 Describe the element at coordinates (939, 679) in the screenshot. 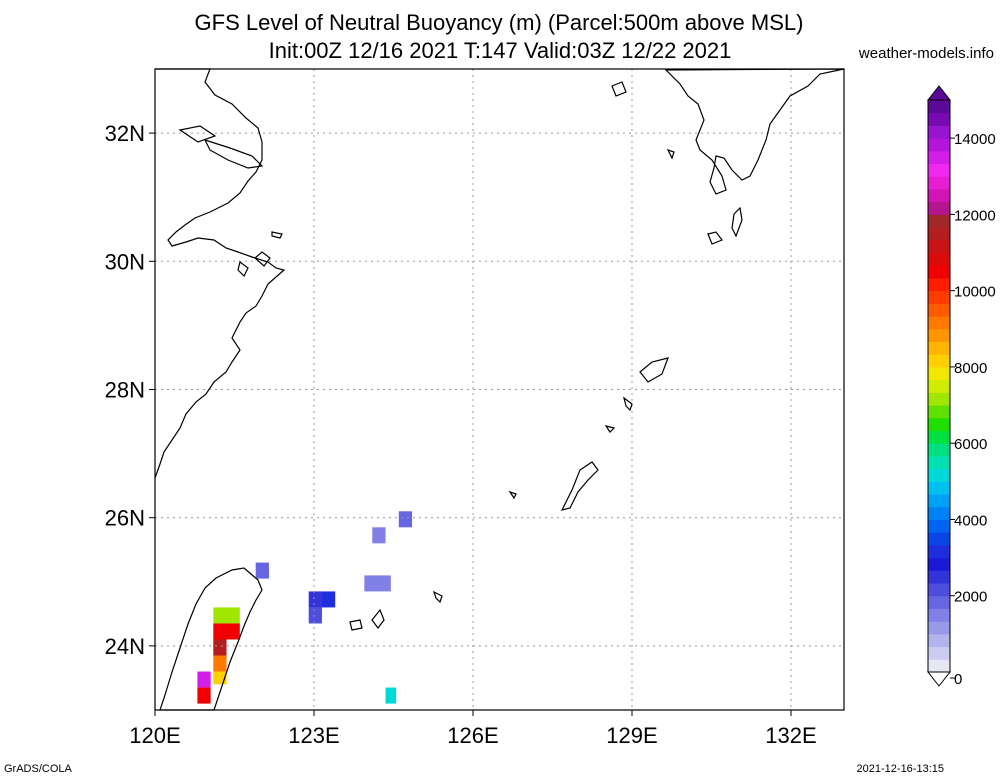

I see `colorbar-min-arrow` at that location.